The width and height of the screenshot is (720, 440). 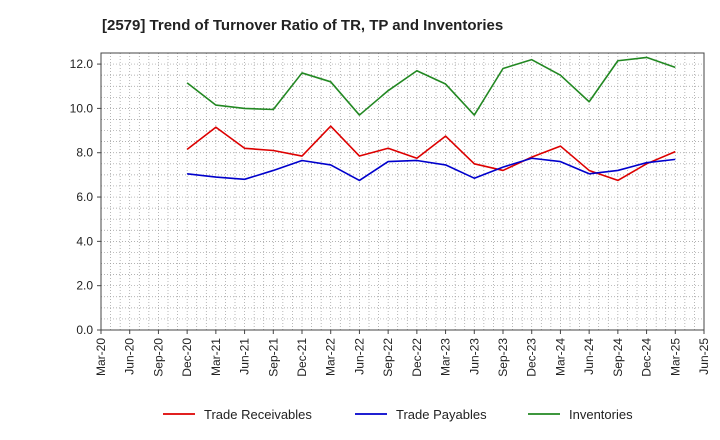 What do you see at coordinates (503, 357) in the screenshot?
I see `x-tick-label: Sep-23` at bounding box center [503, 357].